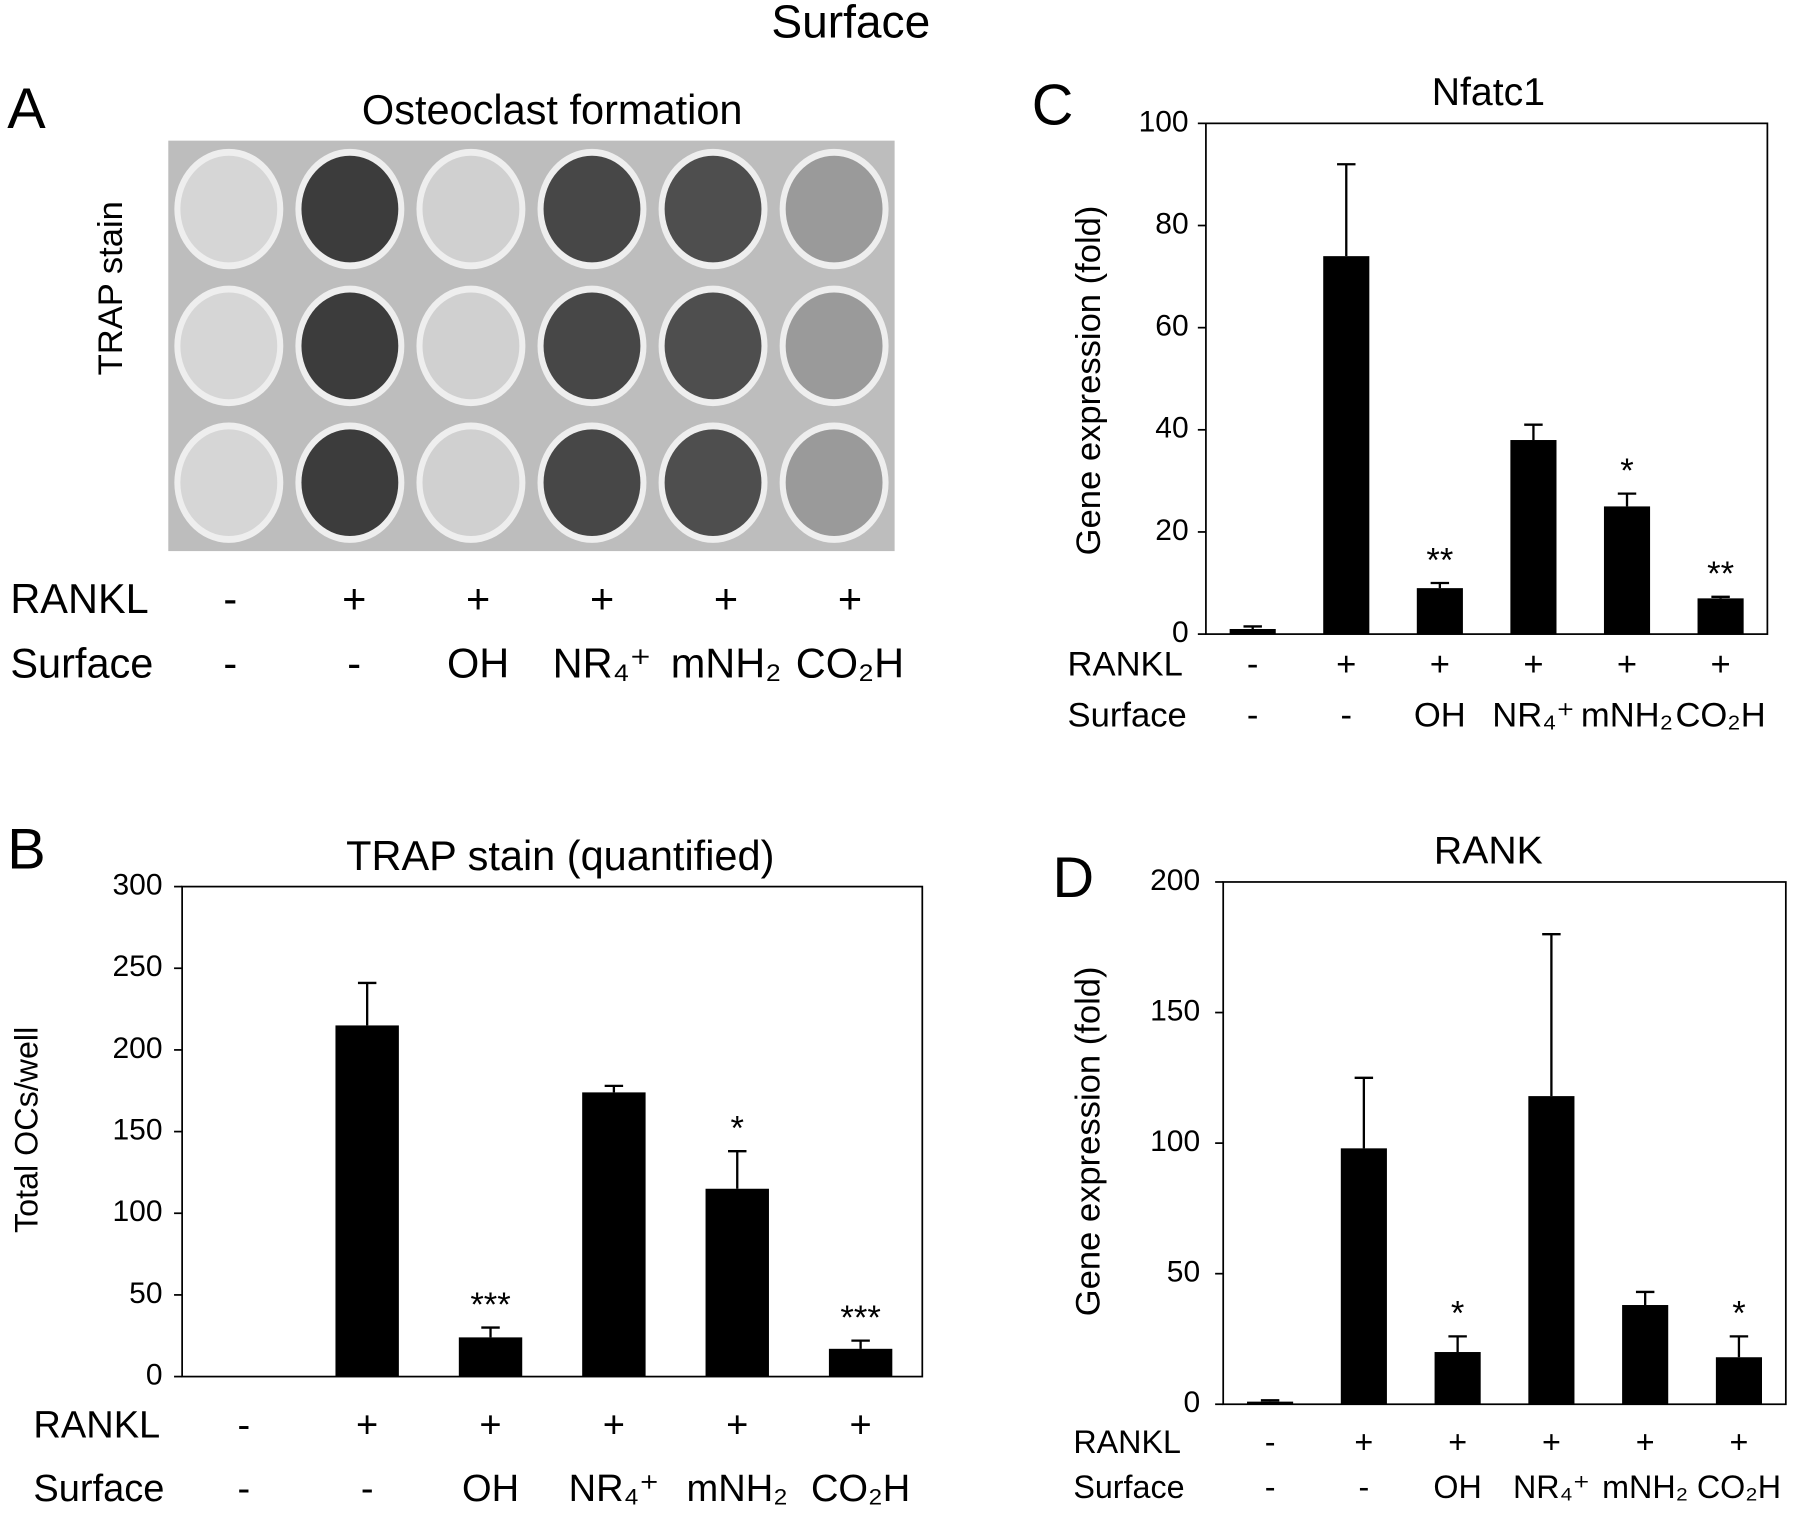 The height and width of the screenshot is (1523, 1810). I want to click on panel-label: D, so click(1074, 878).